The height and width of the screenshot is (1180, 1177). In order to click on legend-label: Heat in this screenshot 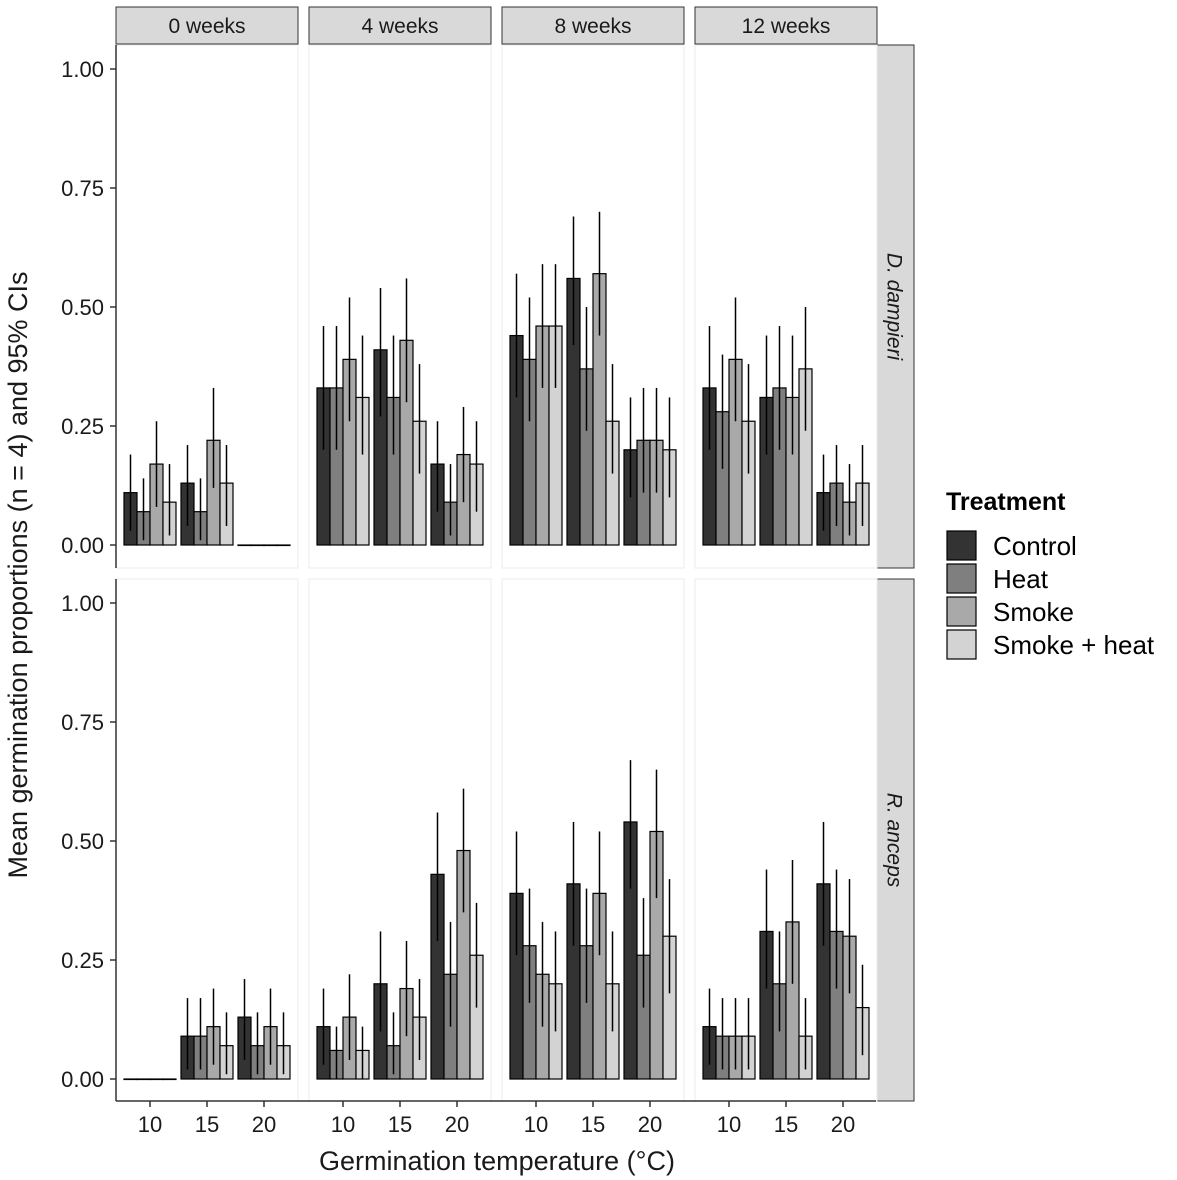, I will do `click(1021, 579)`.